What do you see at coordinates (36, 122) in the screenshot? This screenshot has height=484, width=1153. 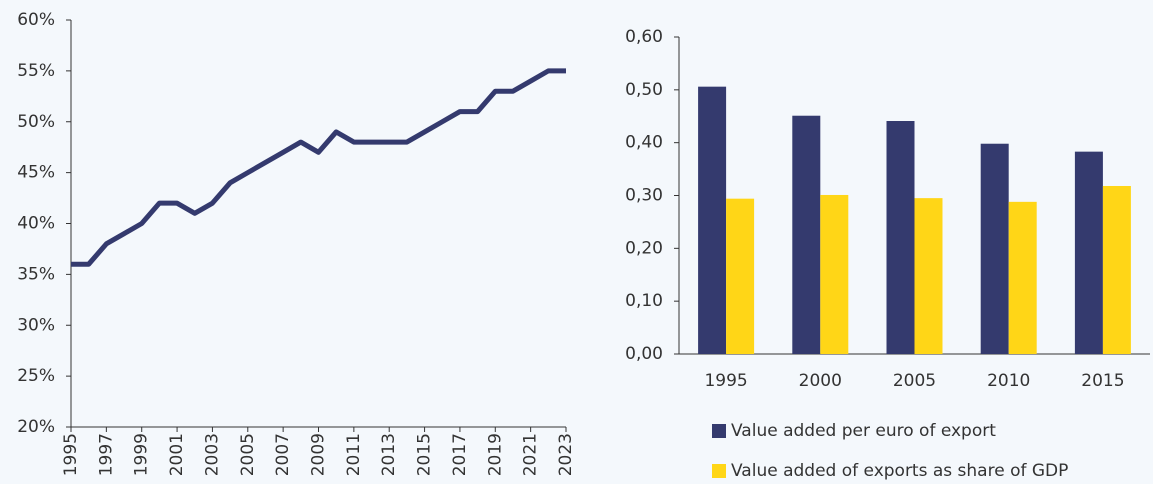 I see `y-tick-label: 50%` at bounding box center [36, 122].